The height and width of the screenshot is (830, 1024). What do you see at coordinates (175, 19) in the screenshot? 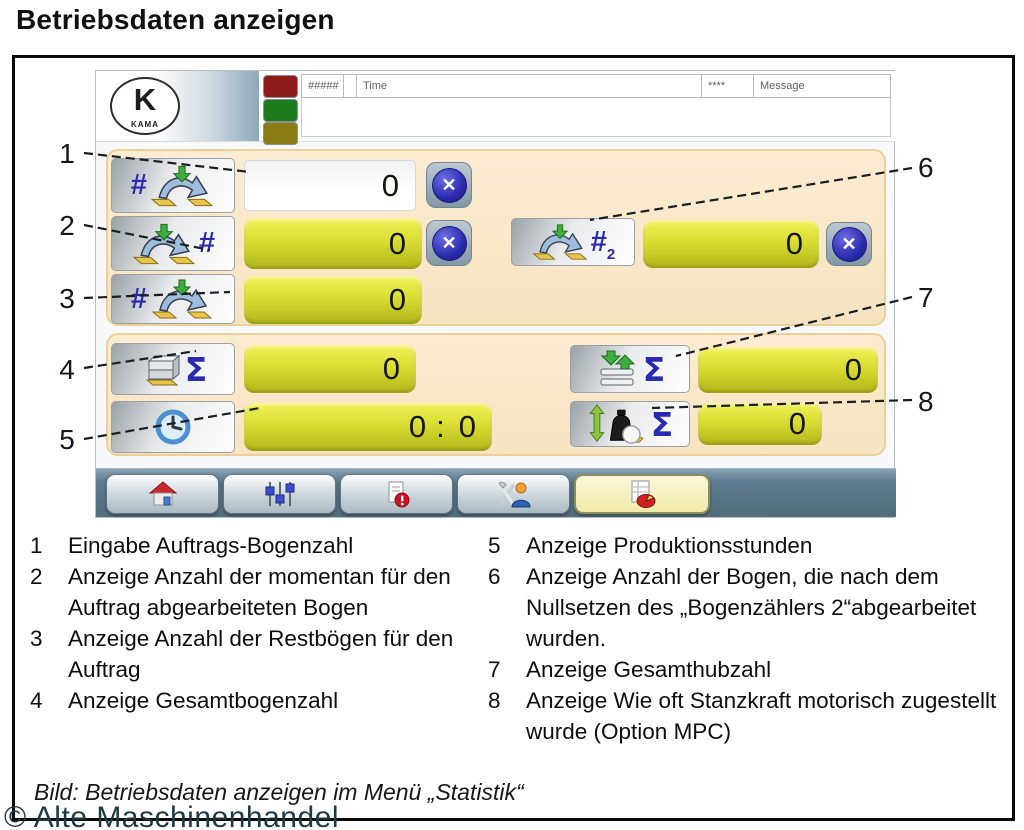
I see `page-title: Betriebsdaten anzeigen` at bounding box center [175, 19].